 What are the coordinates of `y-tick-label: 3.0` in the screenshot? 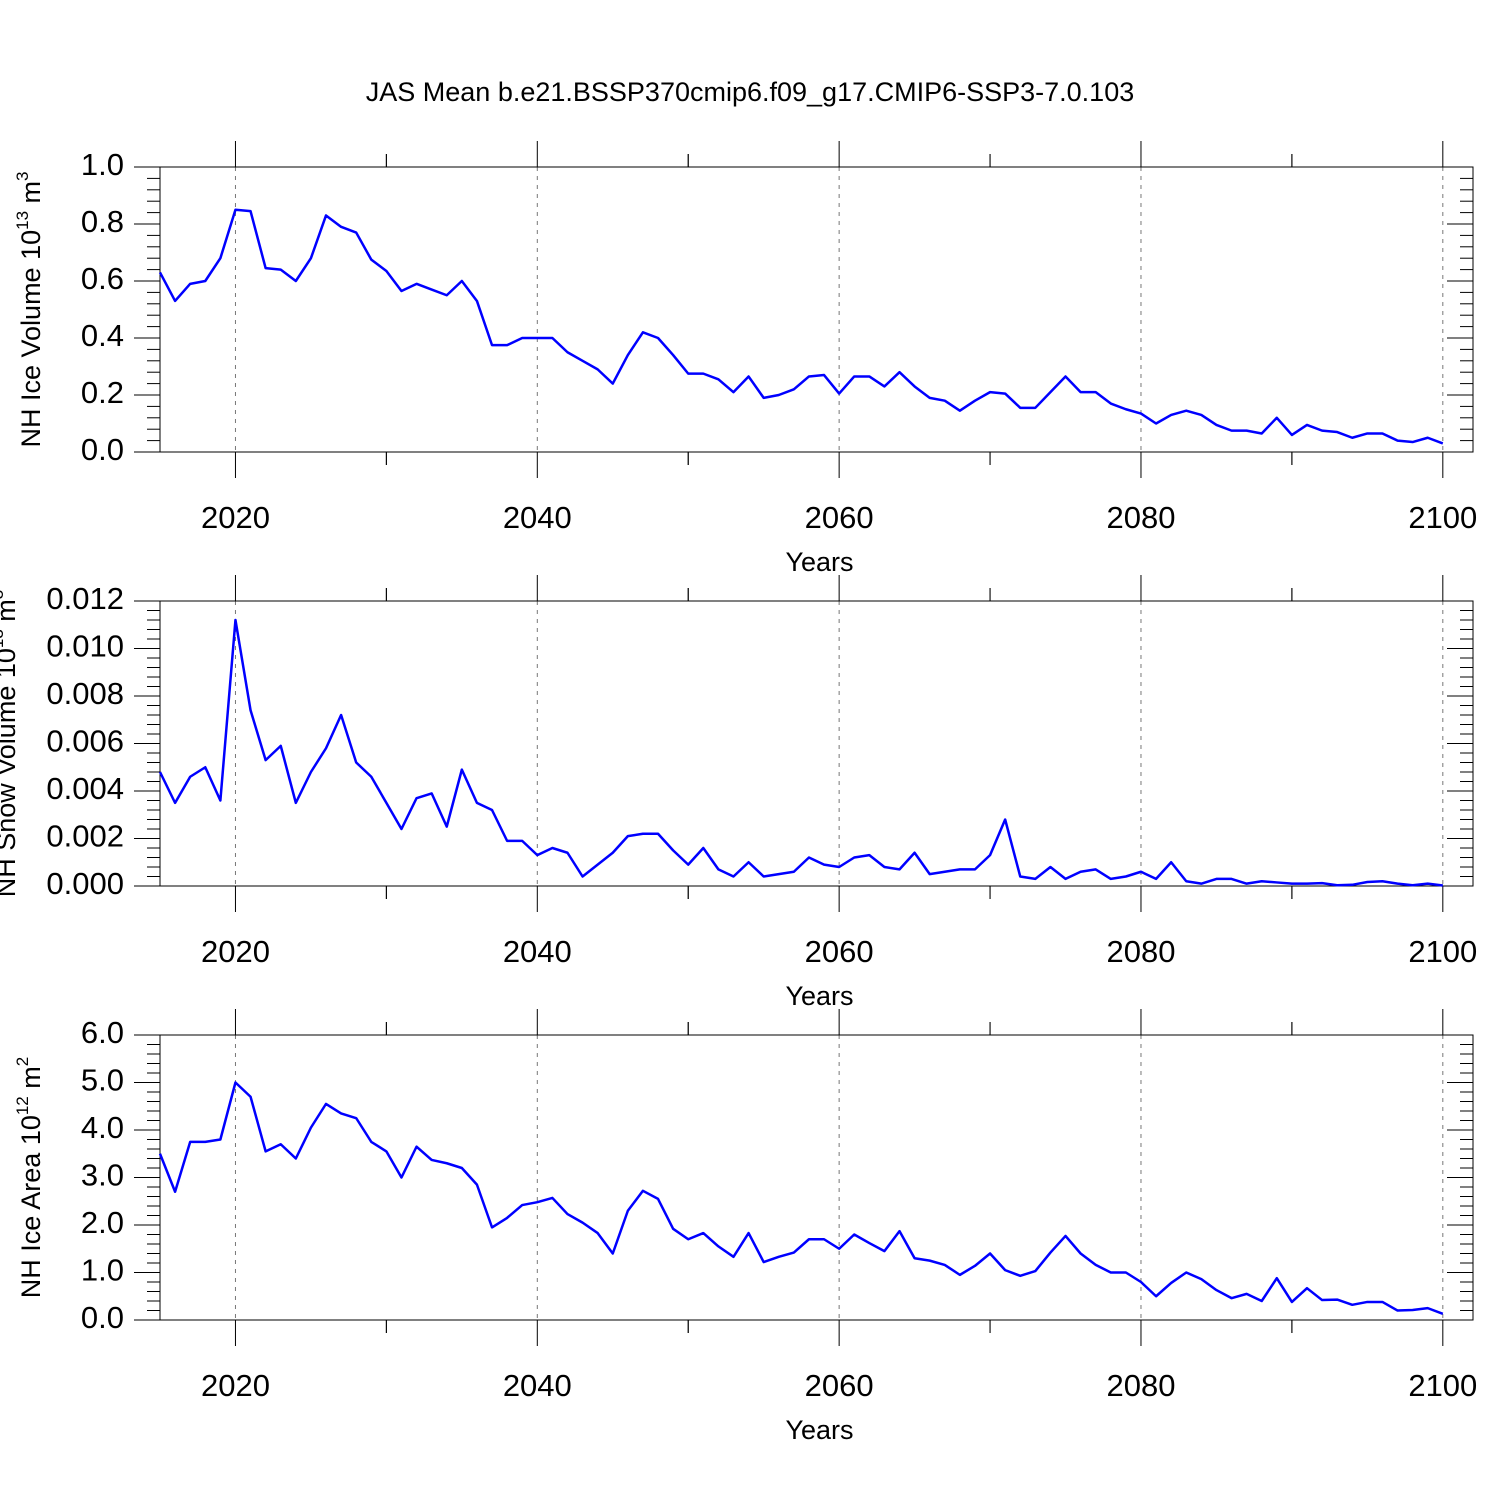 It's located at (102, 1175).